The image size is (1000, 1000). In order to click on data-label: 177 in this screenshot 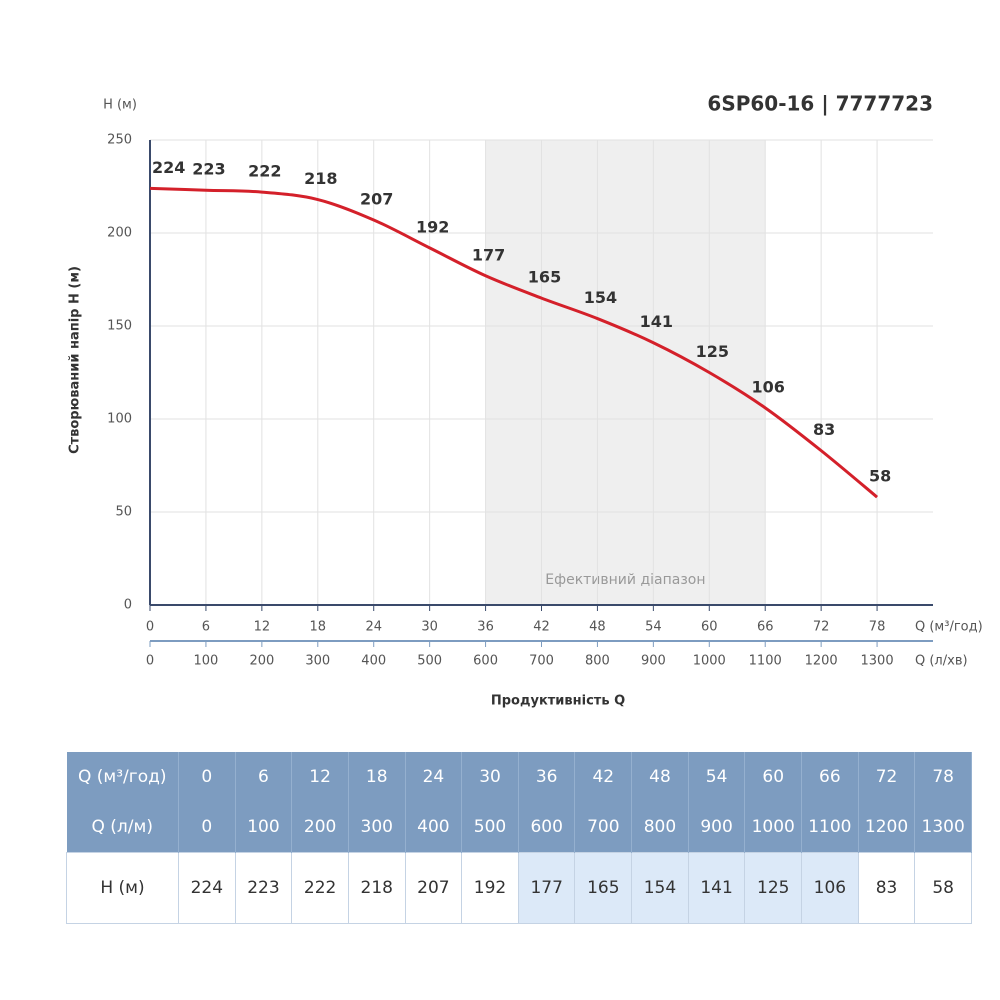, I will do `click(488, 254)`.